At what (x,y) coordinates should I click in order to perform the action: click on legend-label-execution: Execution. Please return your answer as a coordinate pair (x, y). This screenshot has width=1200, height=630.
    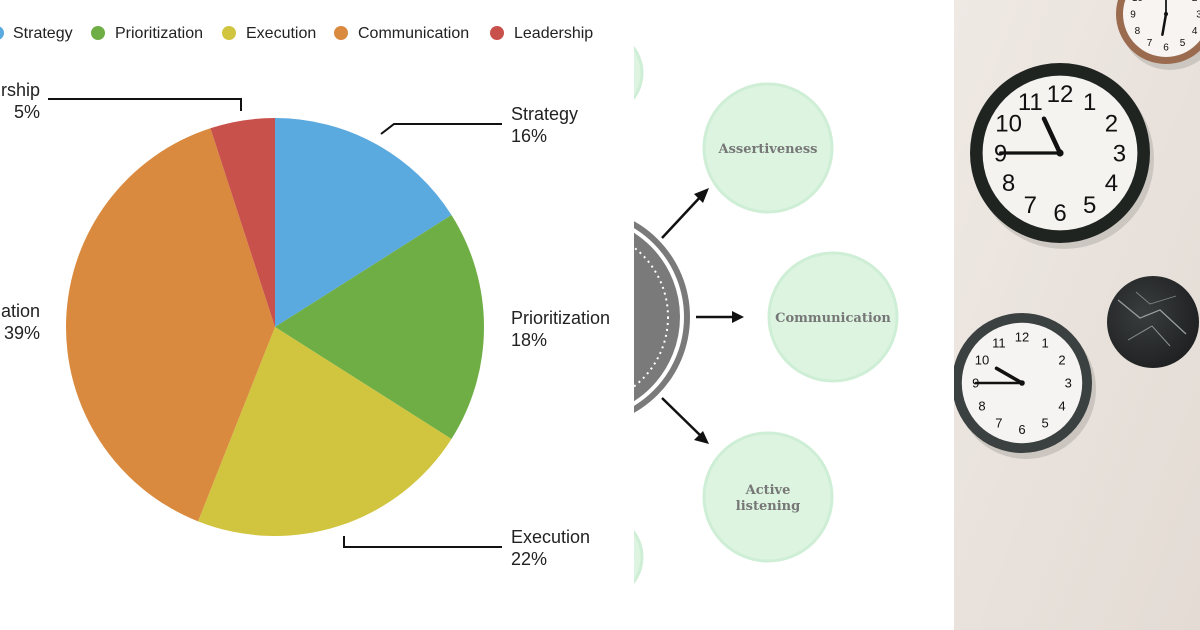
    Looking at the image, I should click on (281, 33).